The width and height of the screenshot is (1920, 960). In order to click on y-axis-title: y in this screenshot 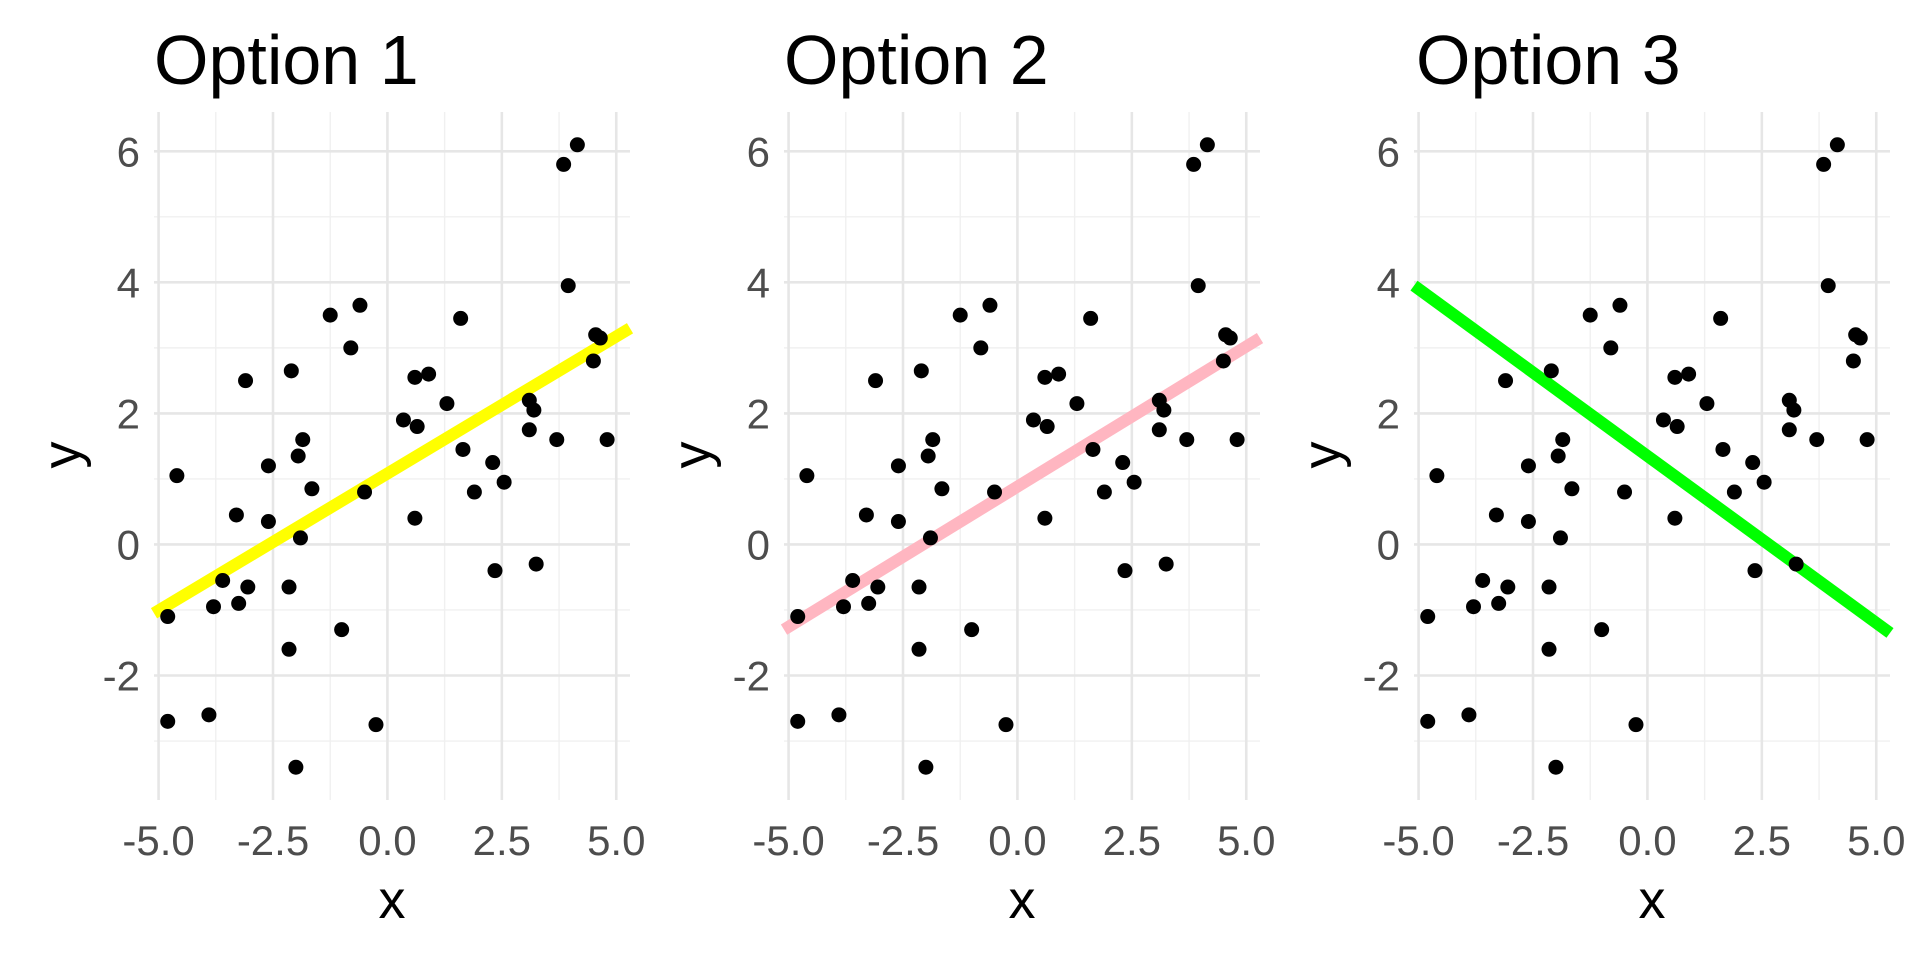, I will do `click(692, 455)`.